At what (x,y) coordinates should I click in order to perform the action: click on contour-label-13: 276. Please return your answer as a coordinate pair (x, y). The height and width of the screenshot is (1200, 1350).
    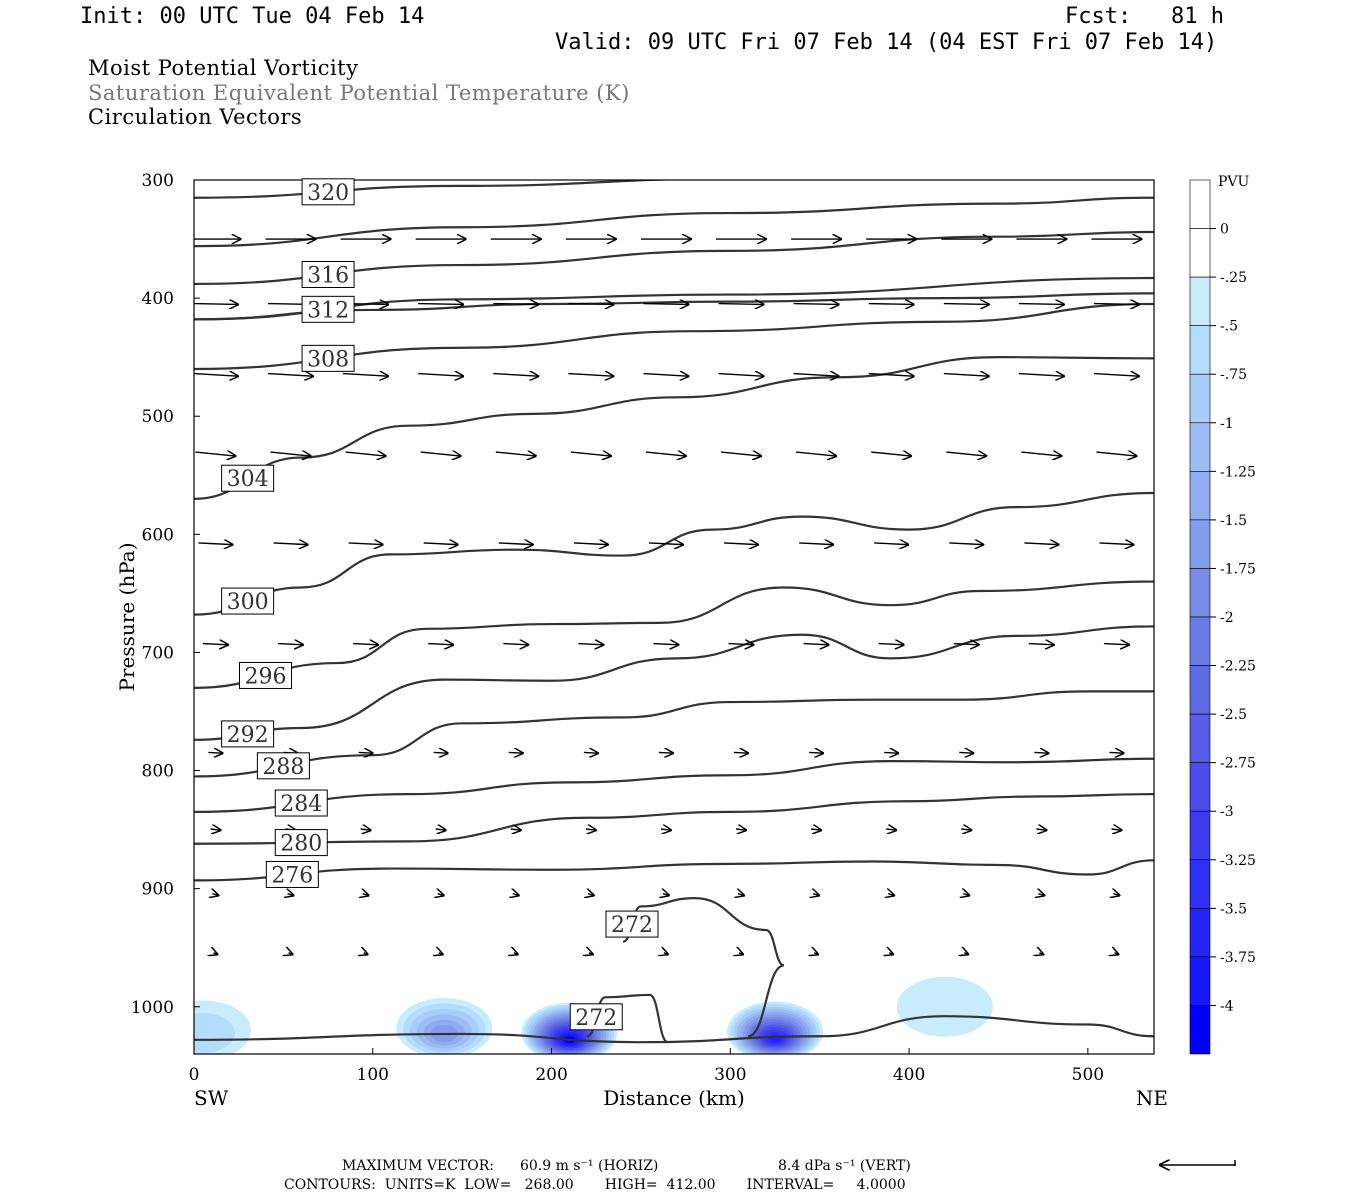
    Looking at the image, I should click on (292, 874).